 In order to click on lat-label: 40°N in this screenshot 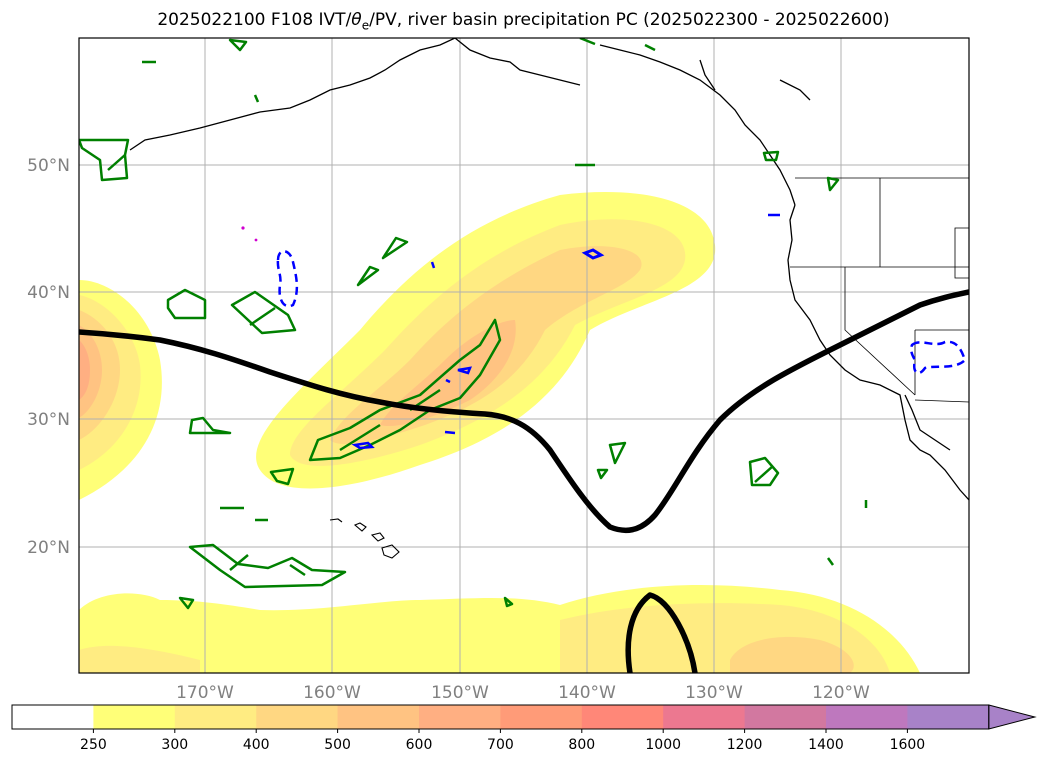, I will do `click(48, 293)`.